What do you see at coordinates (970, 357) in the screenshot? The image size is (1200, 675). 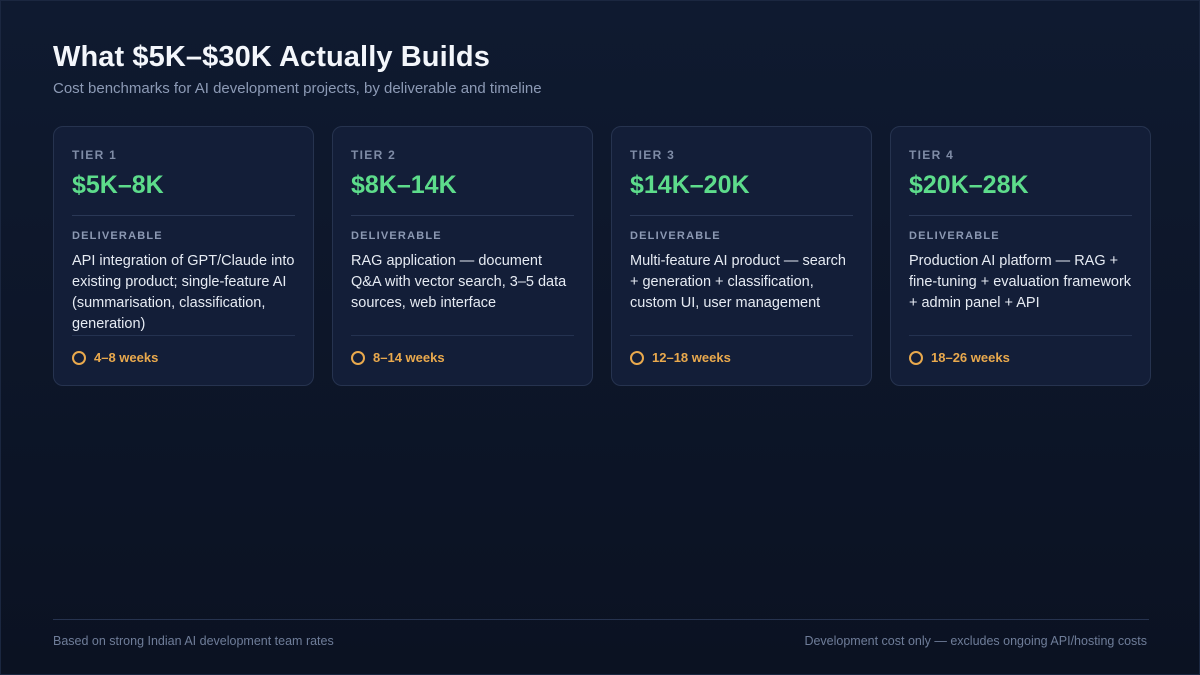 I see `timeline-text: 18–26 weeks` at bounding box center [970, 357].